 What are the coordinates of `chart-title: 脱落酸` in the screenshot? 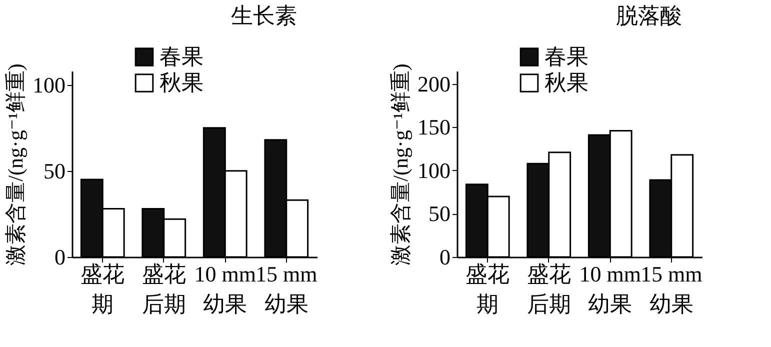 It's located at (649, 15).